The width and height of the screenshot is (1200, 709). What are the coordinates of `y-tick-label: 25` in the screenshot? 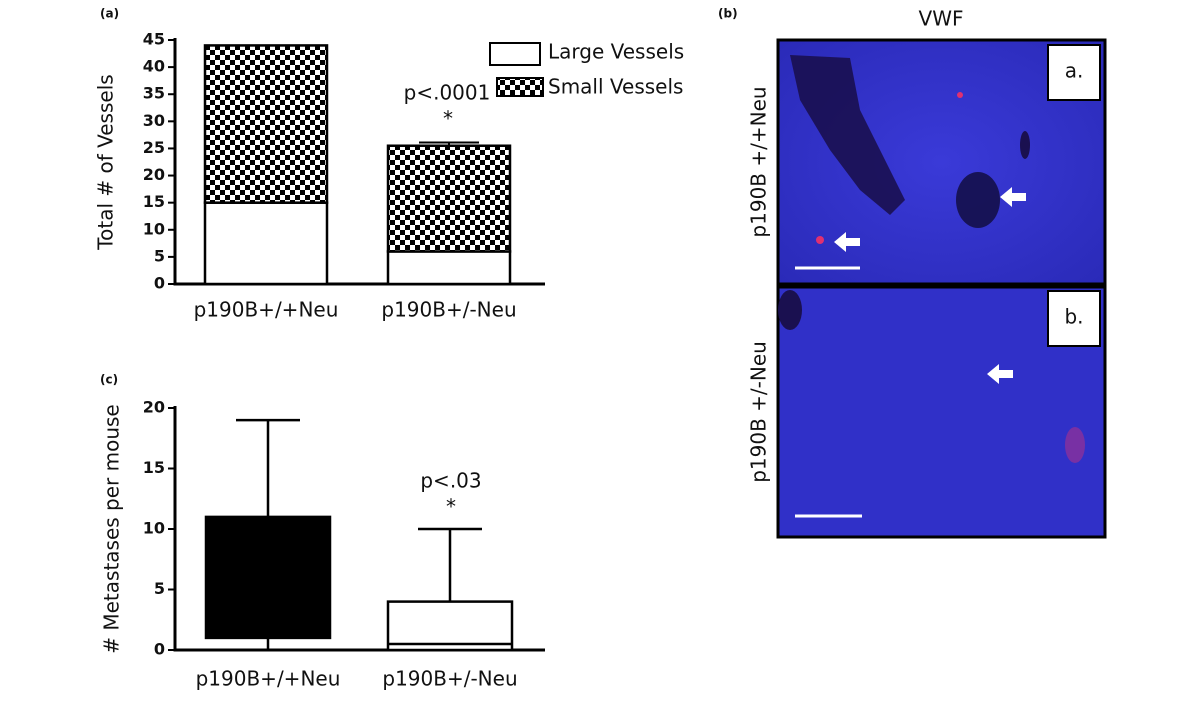 It's located at (154, 147).